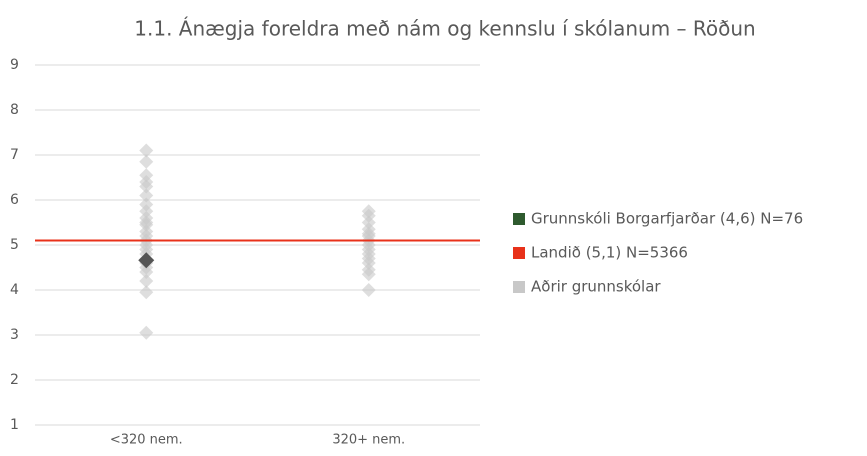  What do you see at coordinates (14, 110) in the screenshot?
I see `y-tick-label: 8` at bounding box center [14, 110].